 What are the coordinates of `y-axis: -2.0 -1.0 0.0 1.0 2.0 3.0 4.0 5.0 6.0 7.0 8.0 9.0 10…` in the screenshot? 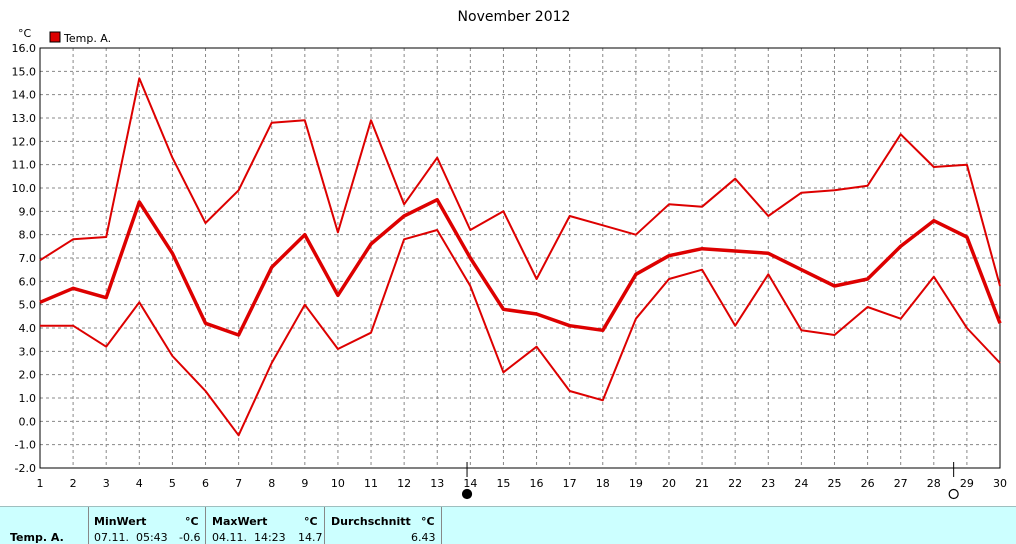 It's located at (24, 258).